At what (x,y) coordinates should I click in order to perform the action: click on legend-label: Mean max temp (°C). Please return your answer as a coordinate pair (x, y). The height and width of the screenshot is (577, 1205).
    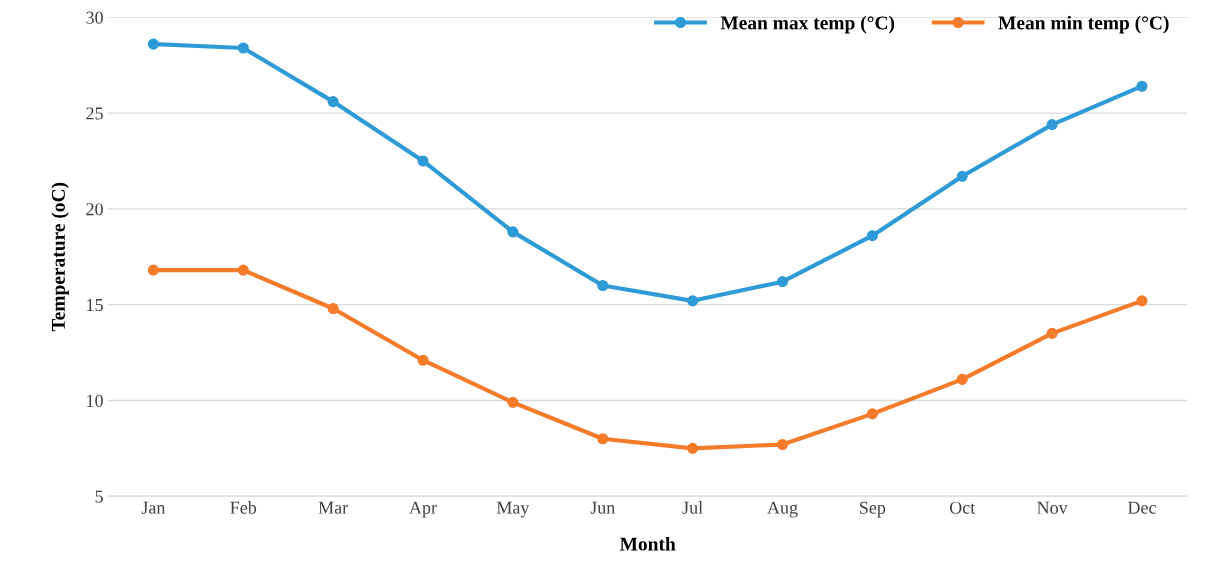
    Looking at the image, I should click on (807, 24).